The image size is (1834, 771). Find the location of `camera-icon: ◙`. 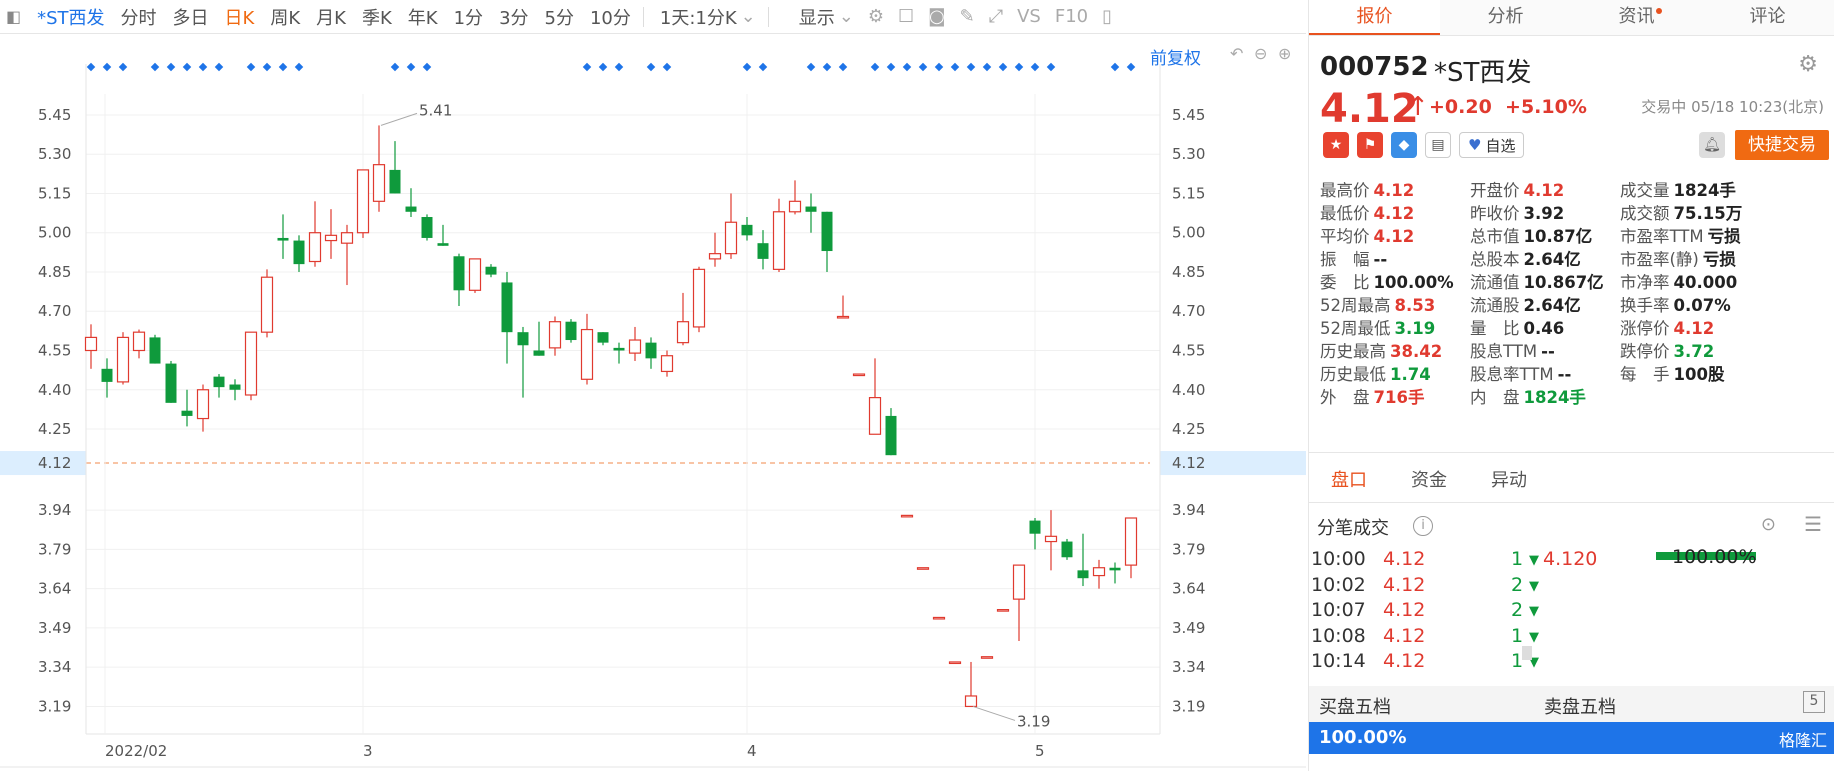

camera-icon: ◙ is located at coordinates (937, 16).